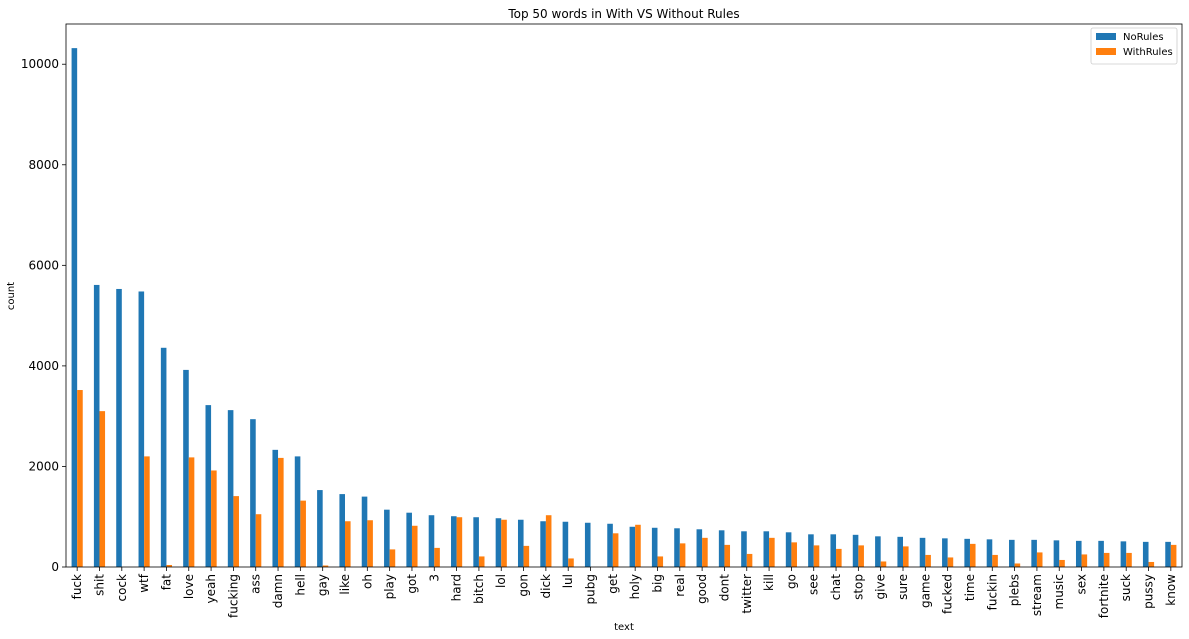 The height and width of the screenshot is (639, 1189). What do you see at coordinates (858, 587) in the screenshot?
I see `x-tick-label: stop` at bounding box center [858, 587].